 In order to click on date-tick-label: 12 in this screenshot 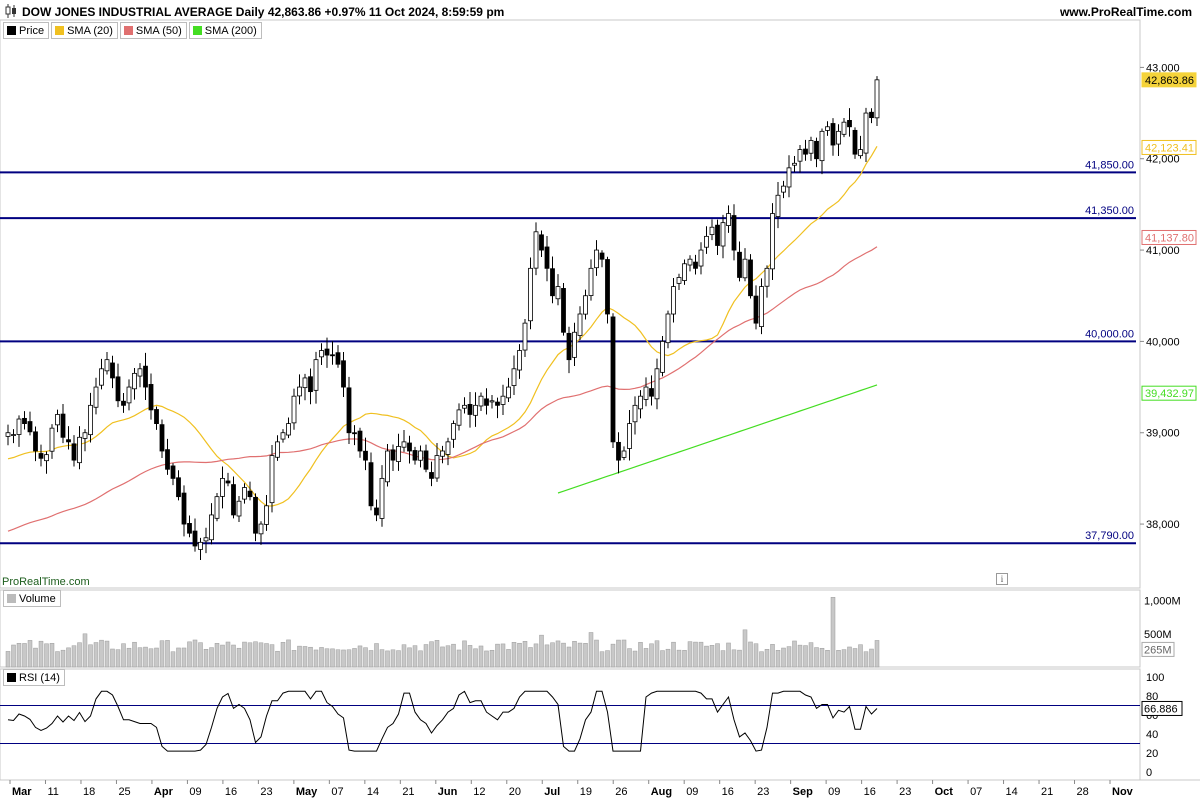, I will do `click(479, 792)`.